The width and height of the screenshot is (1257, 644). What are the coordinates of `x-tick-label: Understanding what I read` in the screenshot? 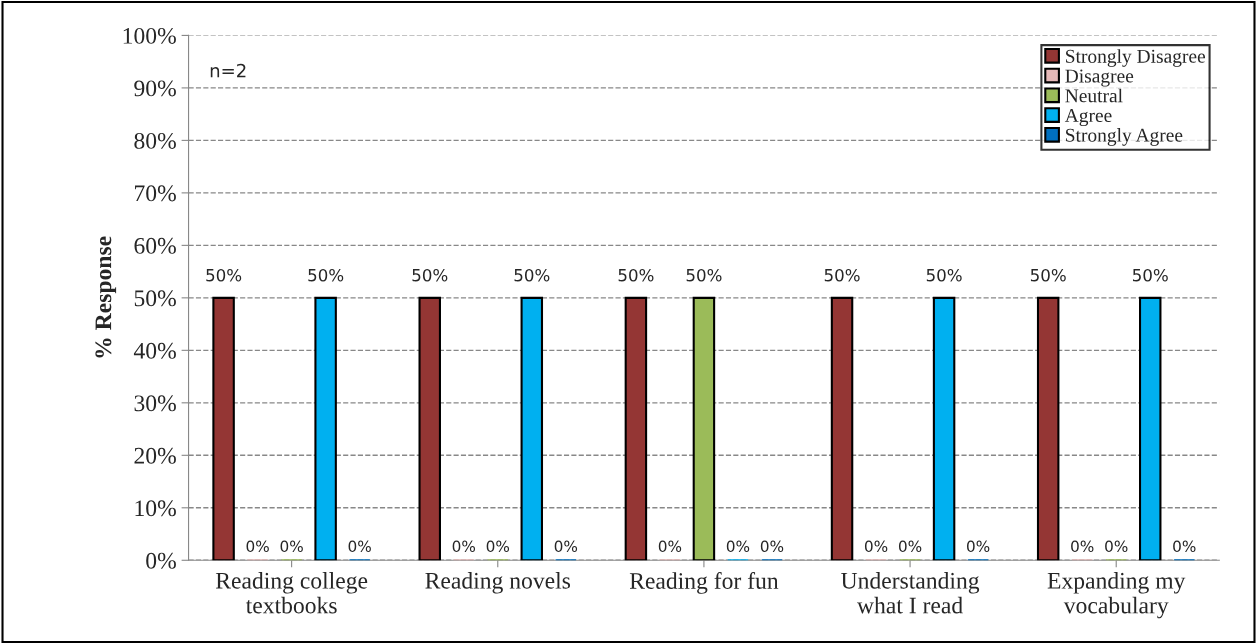 It's located at (910, 593).